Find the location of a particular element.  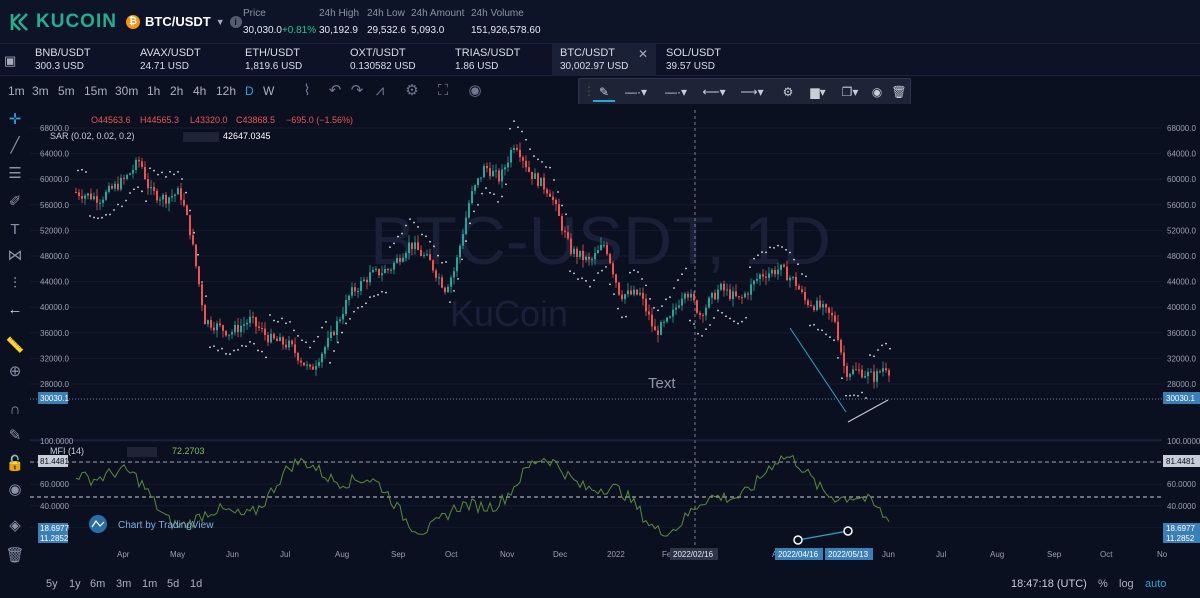

fib-icon: ☰ is located at coordinates (15, 173).